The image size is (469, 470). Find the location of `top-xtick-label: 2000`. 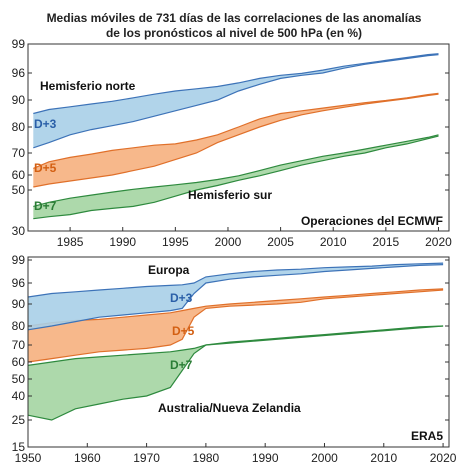

top-xtick-label: 2000 is located at coordinates (228, 242).